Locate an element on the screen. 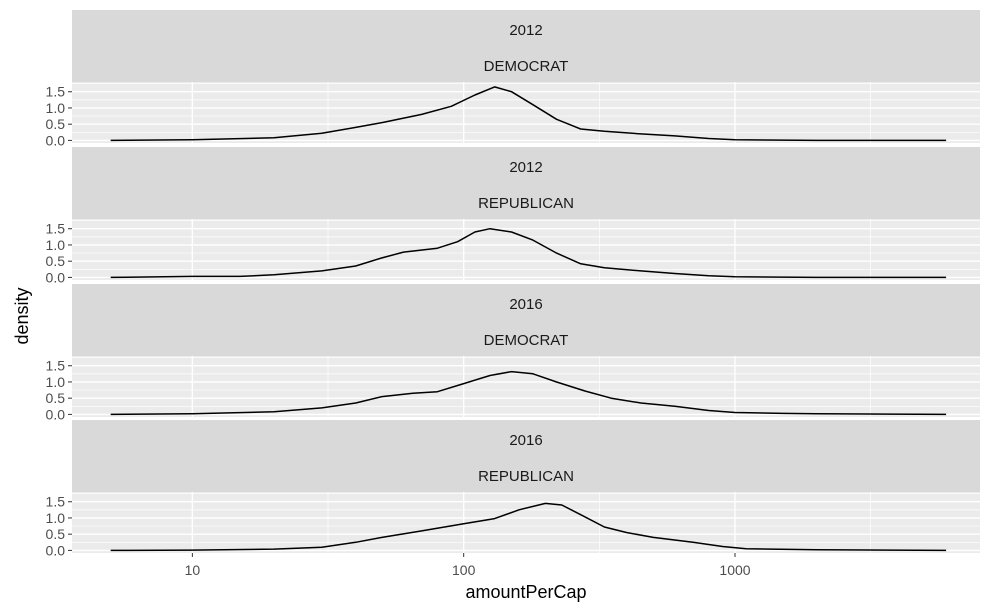 This screenshot has width=991, height=612. facet-strip-year-2: 2016 is located at coordinates (525, 304).